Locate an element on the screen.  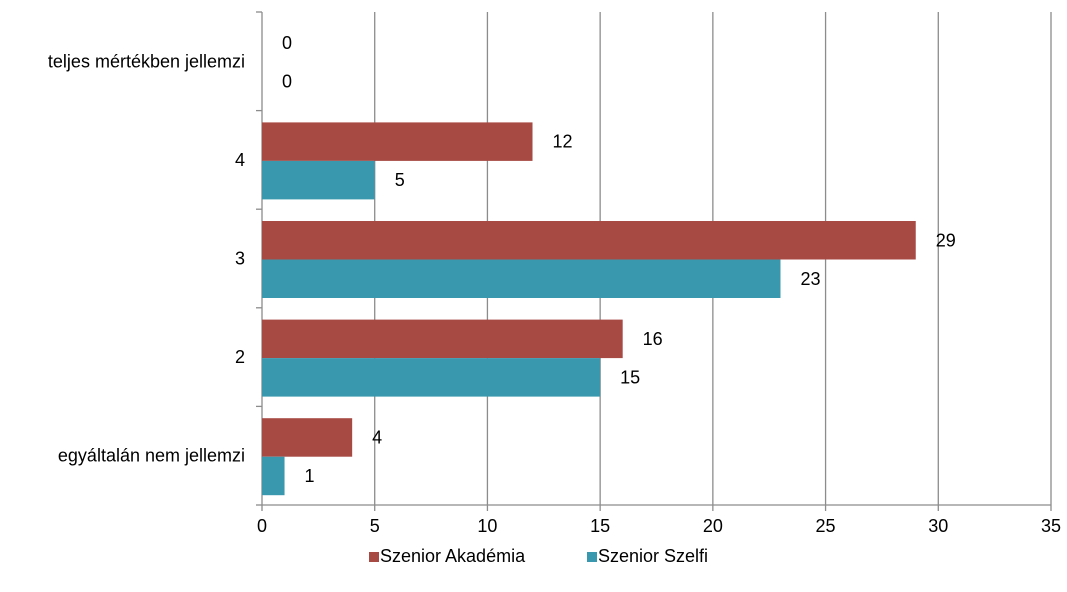
x-tick-label: 5 is located at coordinates (375, 526).